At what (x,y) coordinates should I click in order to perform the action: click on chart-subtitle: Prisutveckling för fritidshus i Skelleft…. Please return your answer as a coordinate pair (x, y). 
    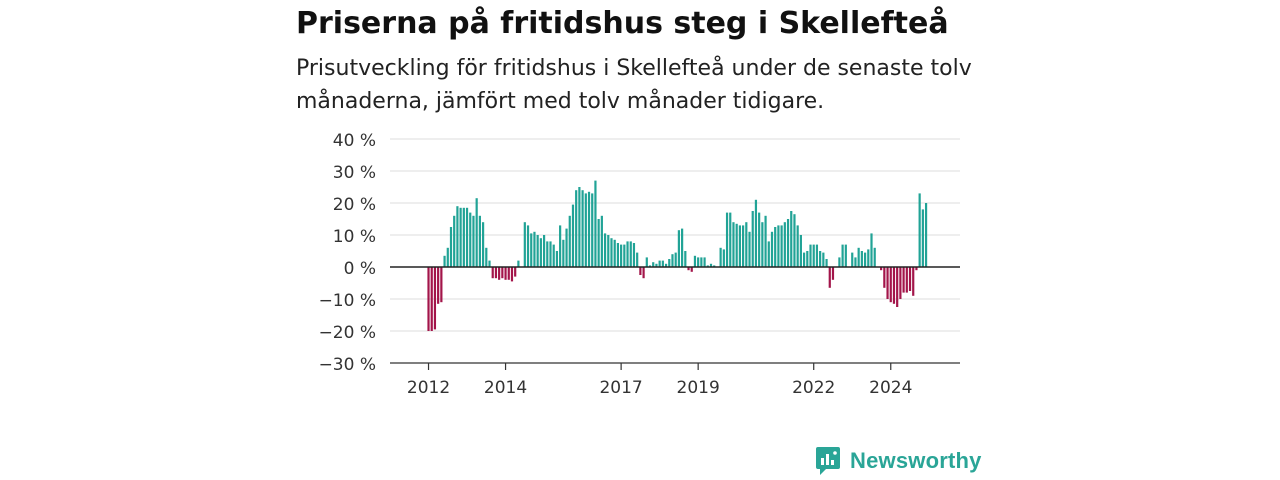
    Looking at the image, I should click on (634, 85).